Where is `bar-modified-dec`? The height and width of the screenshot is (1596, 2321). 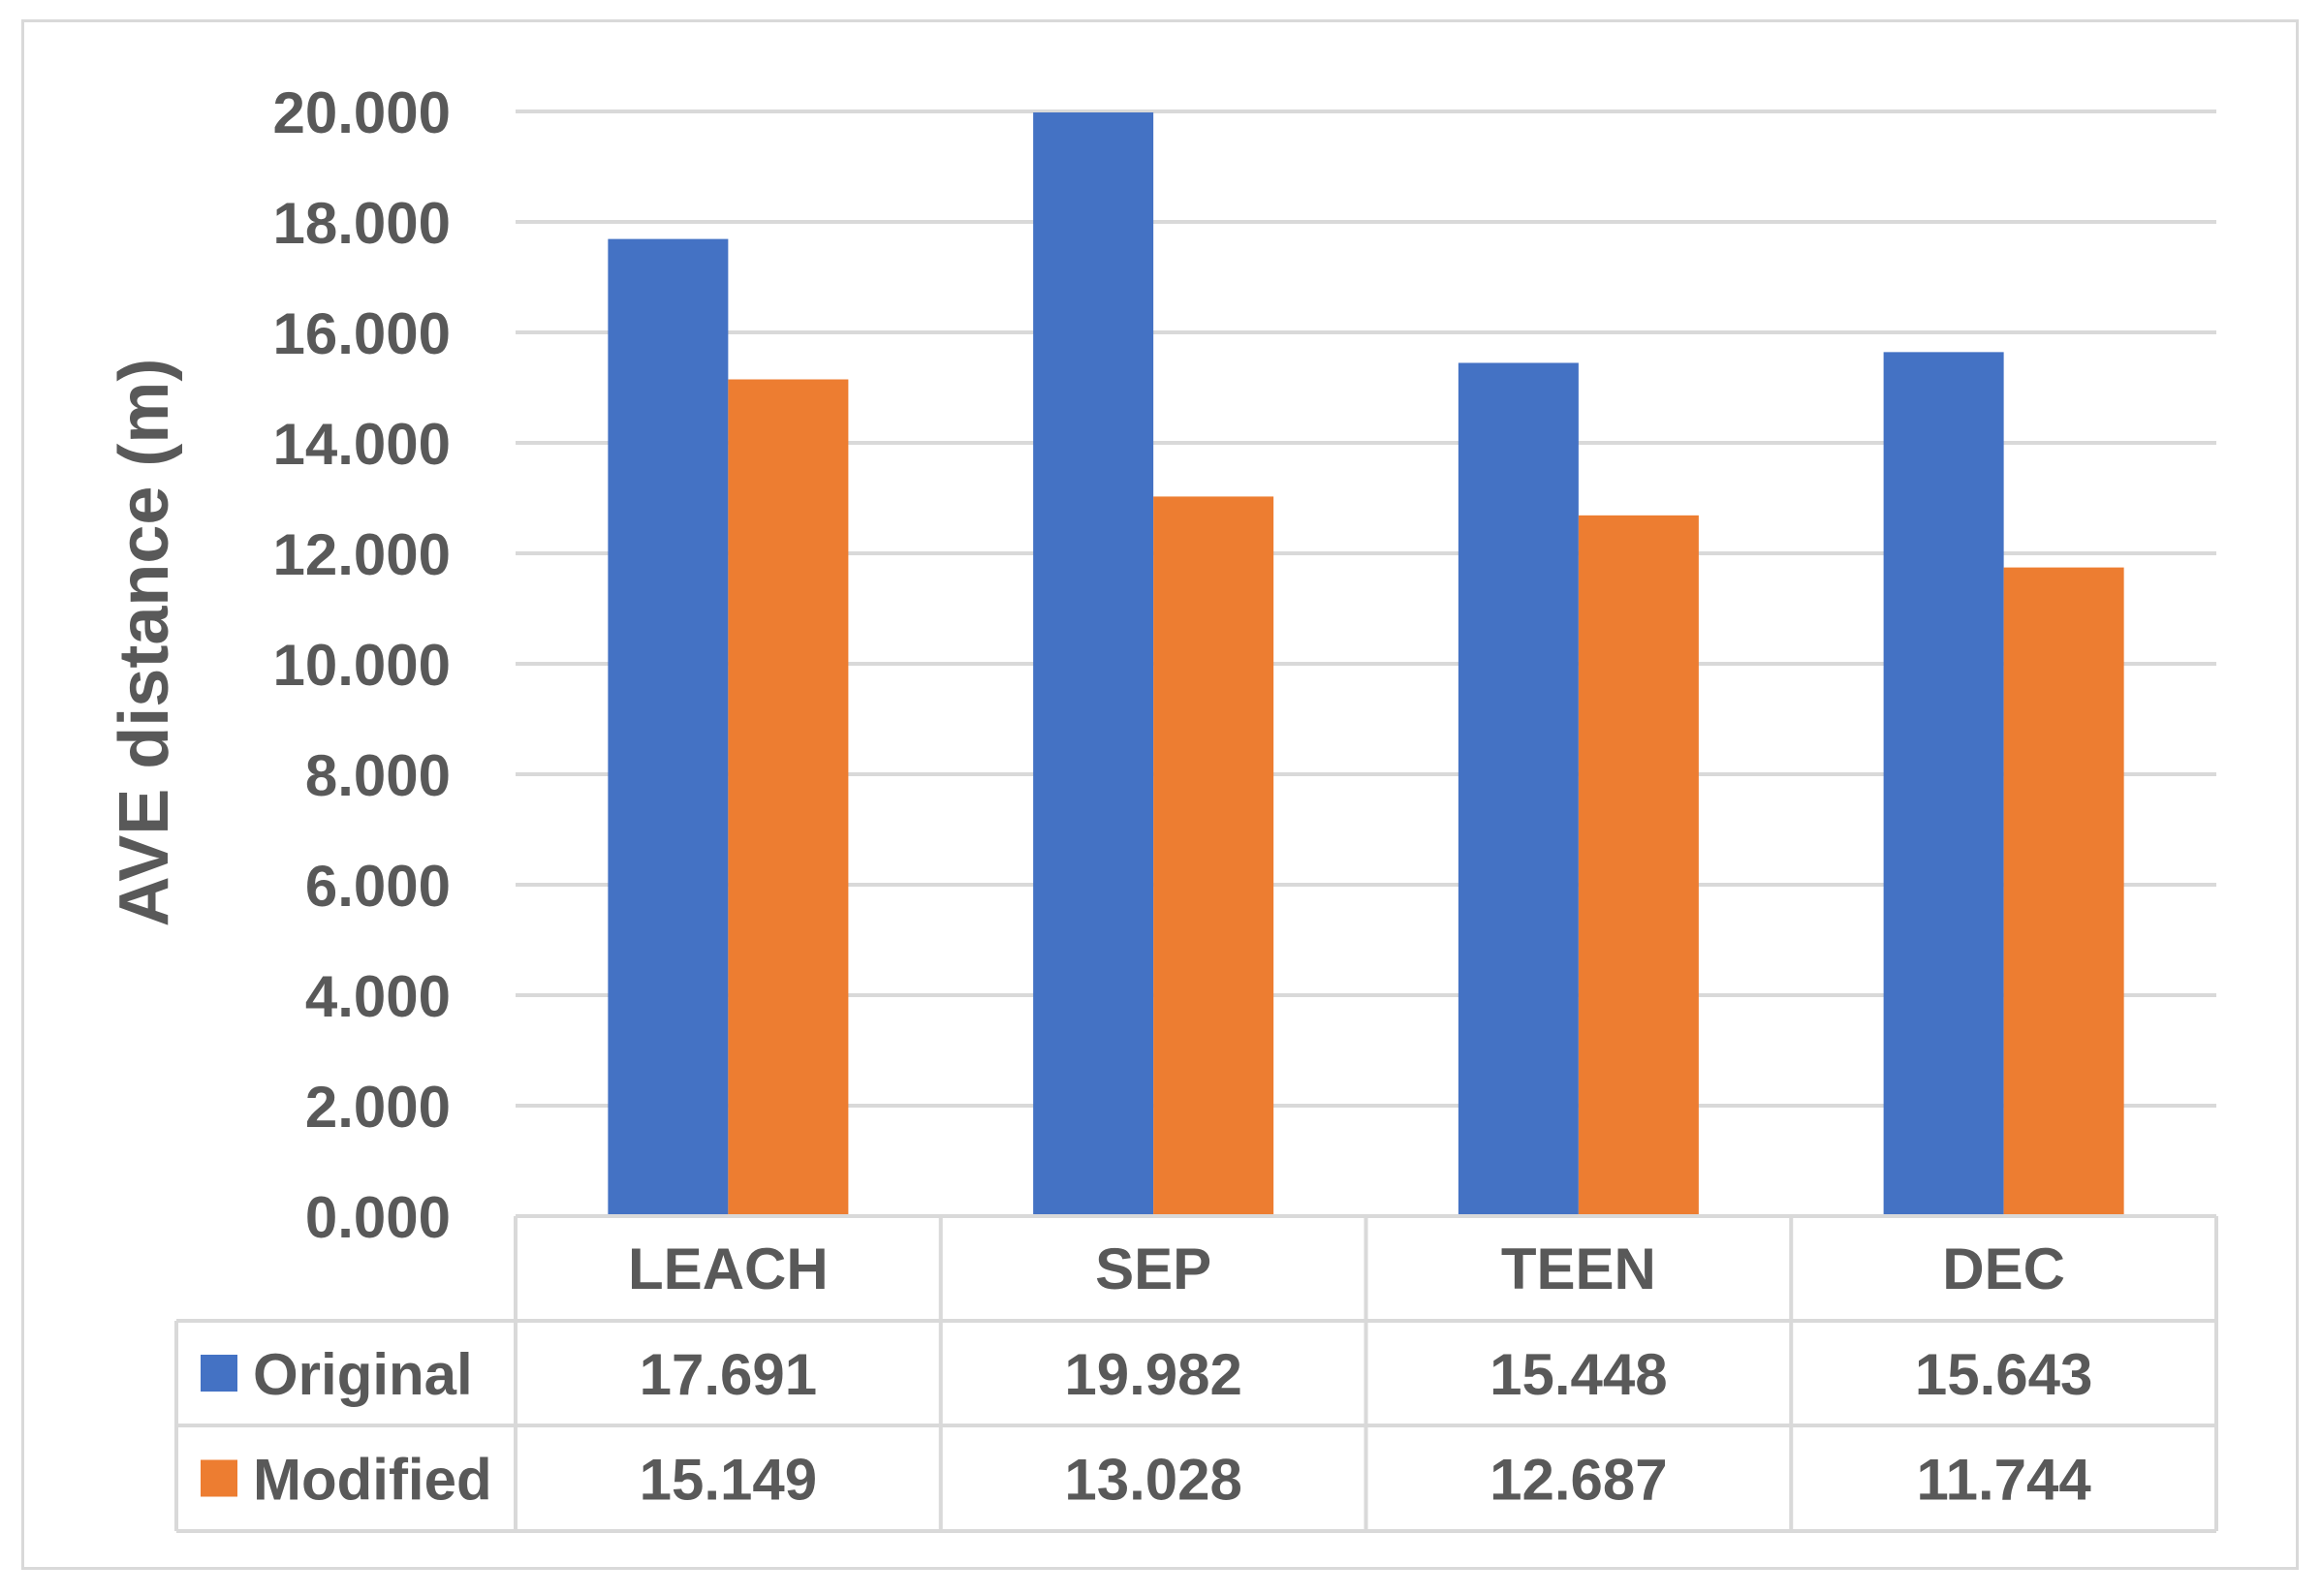 bar-modified-dec is located at coordinates (2064, 891).